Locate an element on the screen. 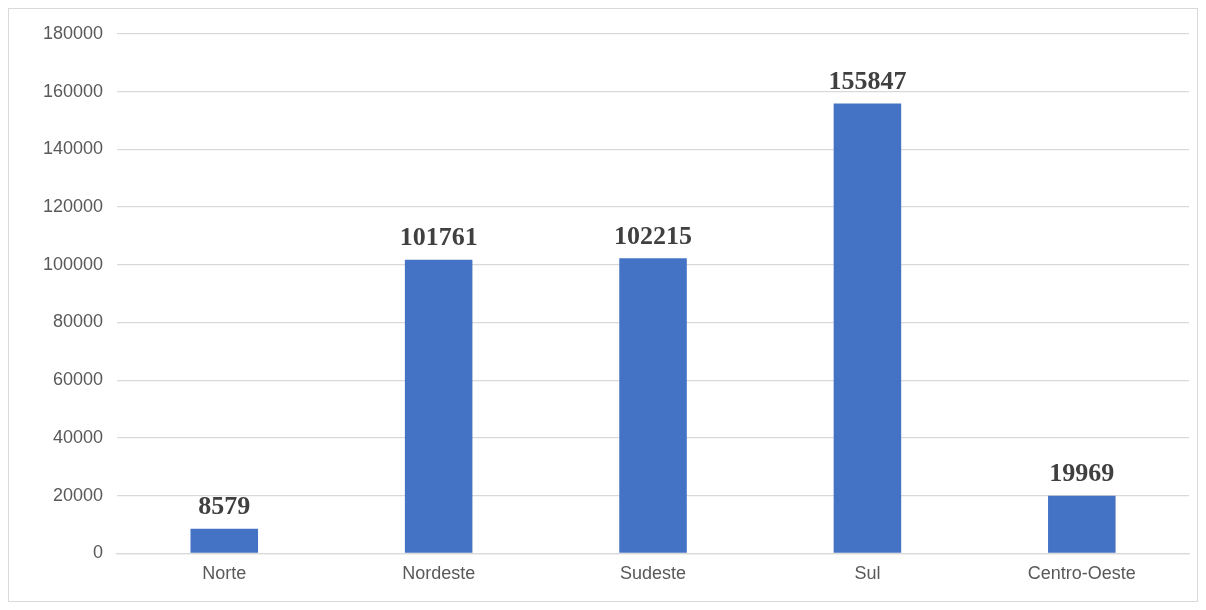  y-tick-label: 40000 is located at coordinates (78, 436).